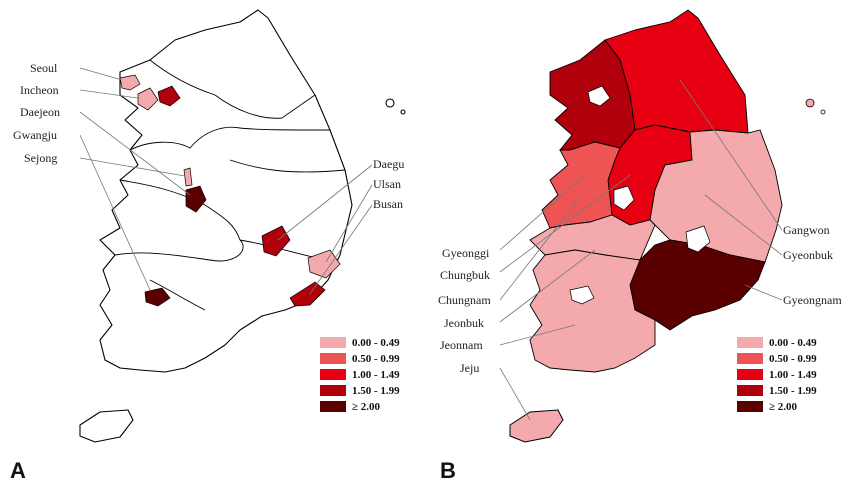 Image resolution: width=855 pixels, height=489 pixels. What do you see at coordinates (18, 470) in the screenshot?
I see `panel-letter-a: A` at bounding box center [18, 470].